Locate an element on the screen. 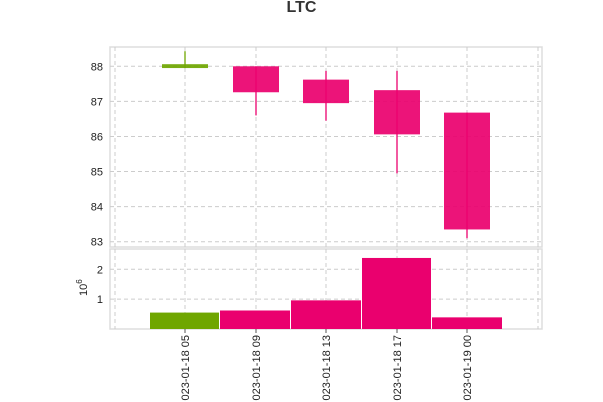 The image size is (603, 402). price-tick-label: 83 is located at coordinates (97, 243).